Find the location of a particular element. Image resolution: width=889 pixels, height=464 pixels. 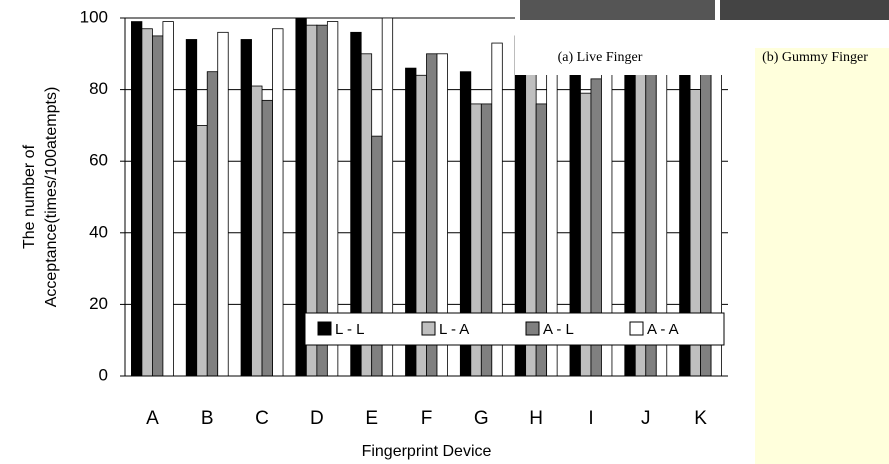

y-tick-label: 20 is located at coordinates (98, 303).